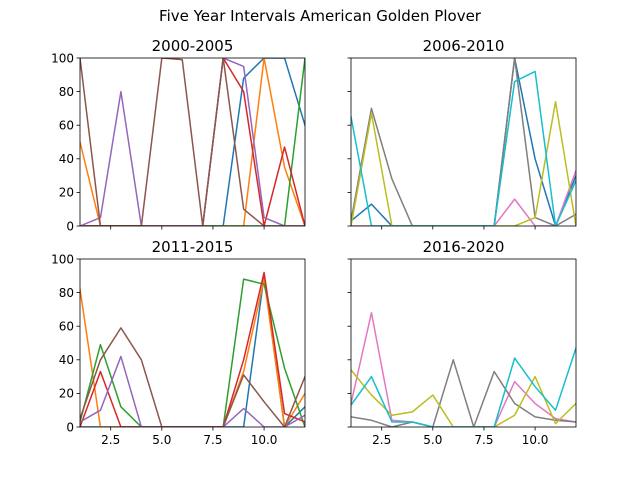 The image size is (640, 480). I want to click on panel-4-lines, so click(463, 369).